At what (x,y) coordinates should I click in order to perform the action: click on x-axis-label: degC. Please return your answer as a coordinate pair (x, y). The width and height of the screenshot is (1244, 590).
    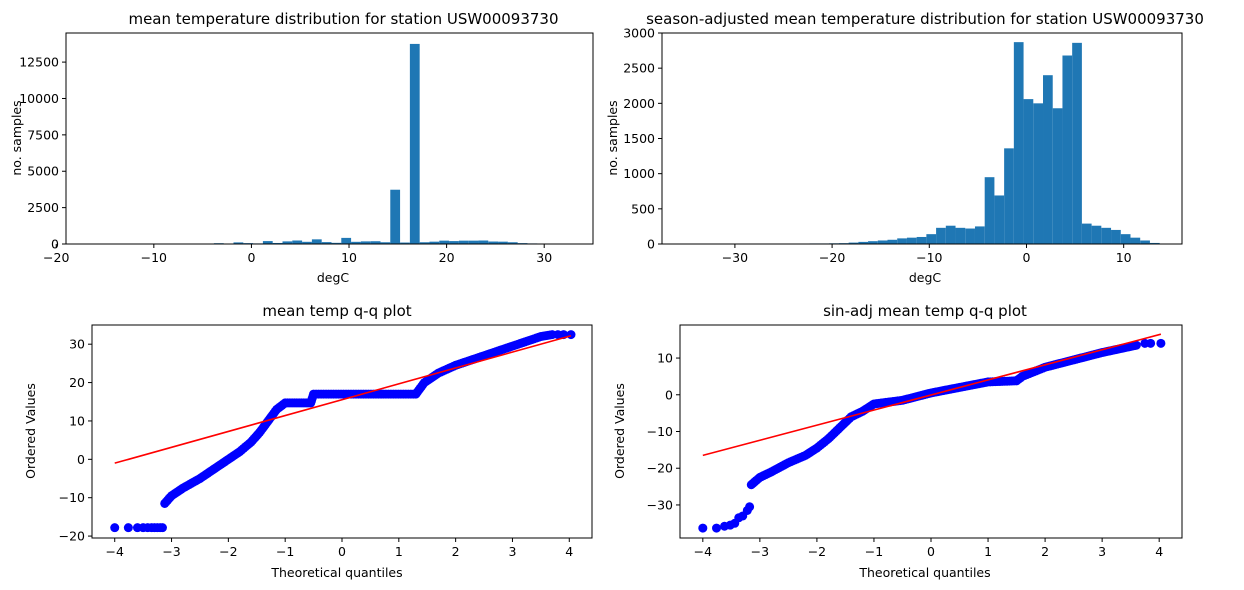
    Looking at the image, I should click on (333, 277).